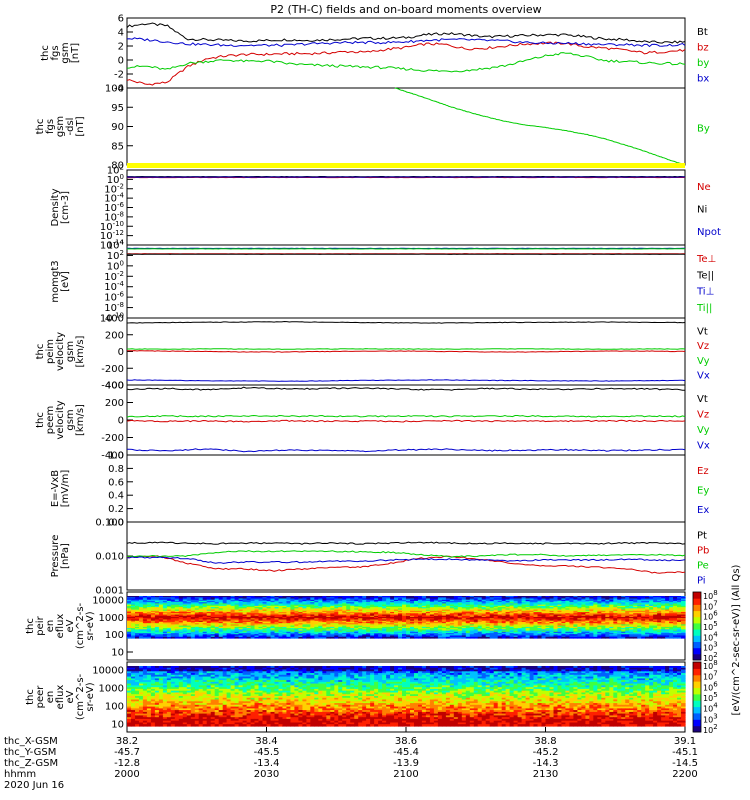 This screenshot has width=750, height=800. I want to click on ylabel-line: (cm^2-s-, so click(80, 625).